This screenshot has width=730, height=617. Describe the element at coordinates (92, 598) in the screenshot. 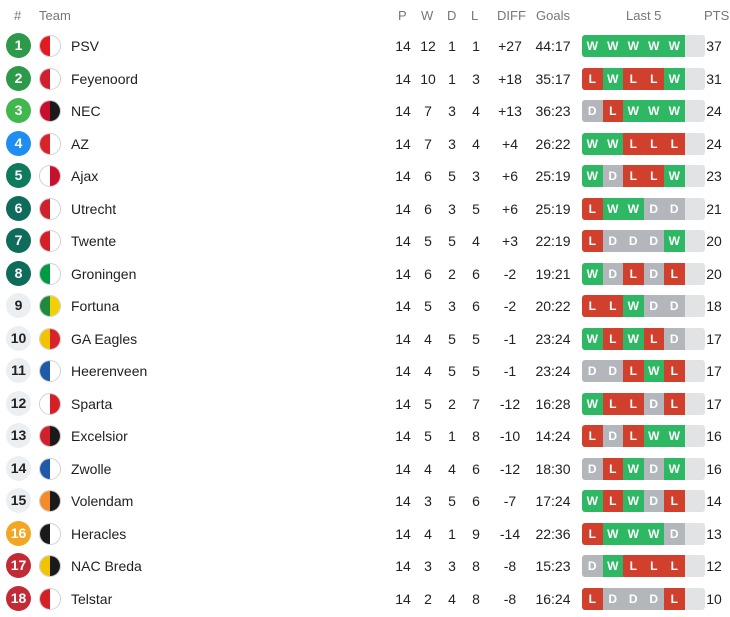

I see `team-name: Telstar` at that location.